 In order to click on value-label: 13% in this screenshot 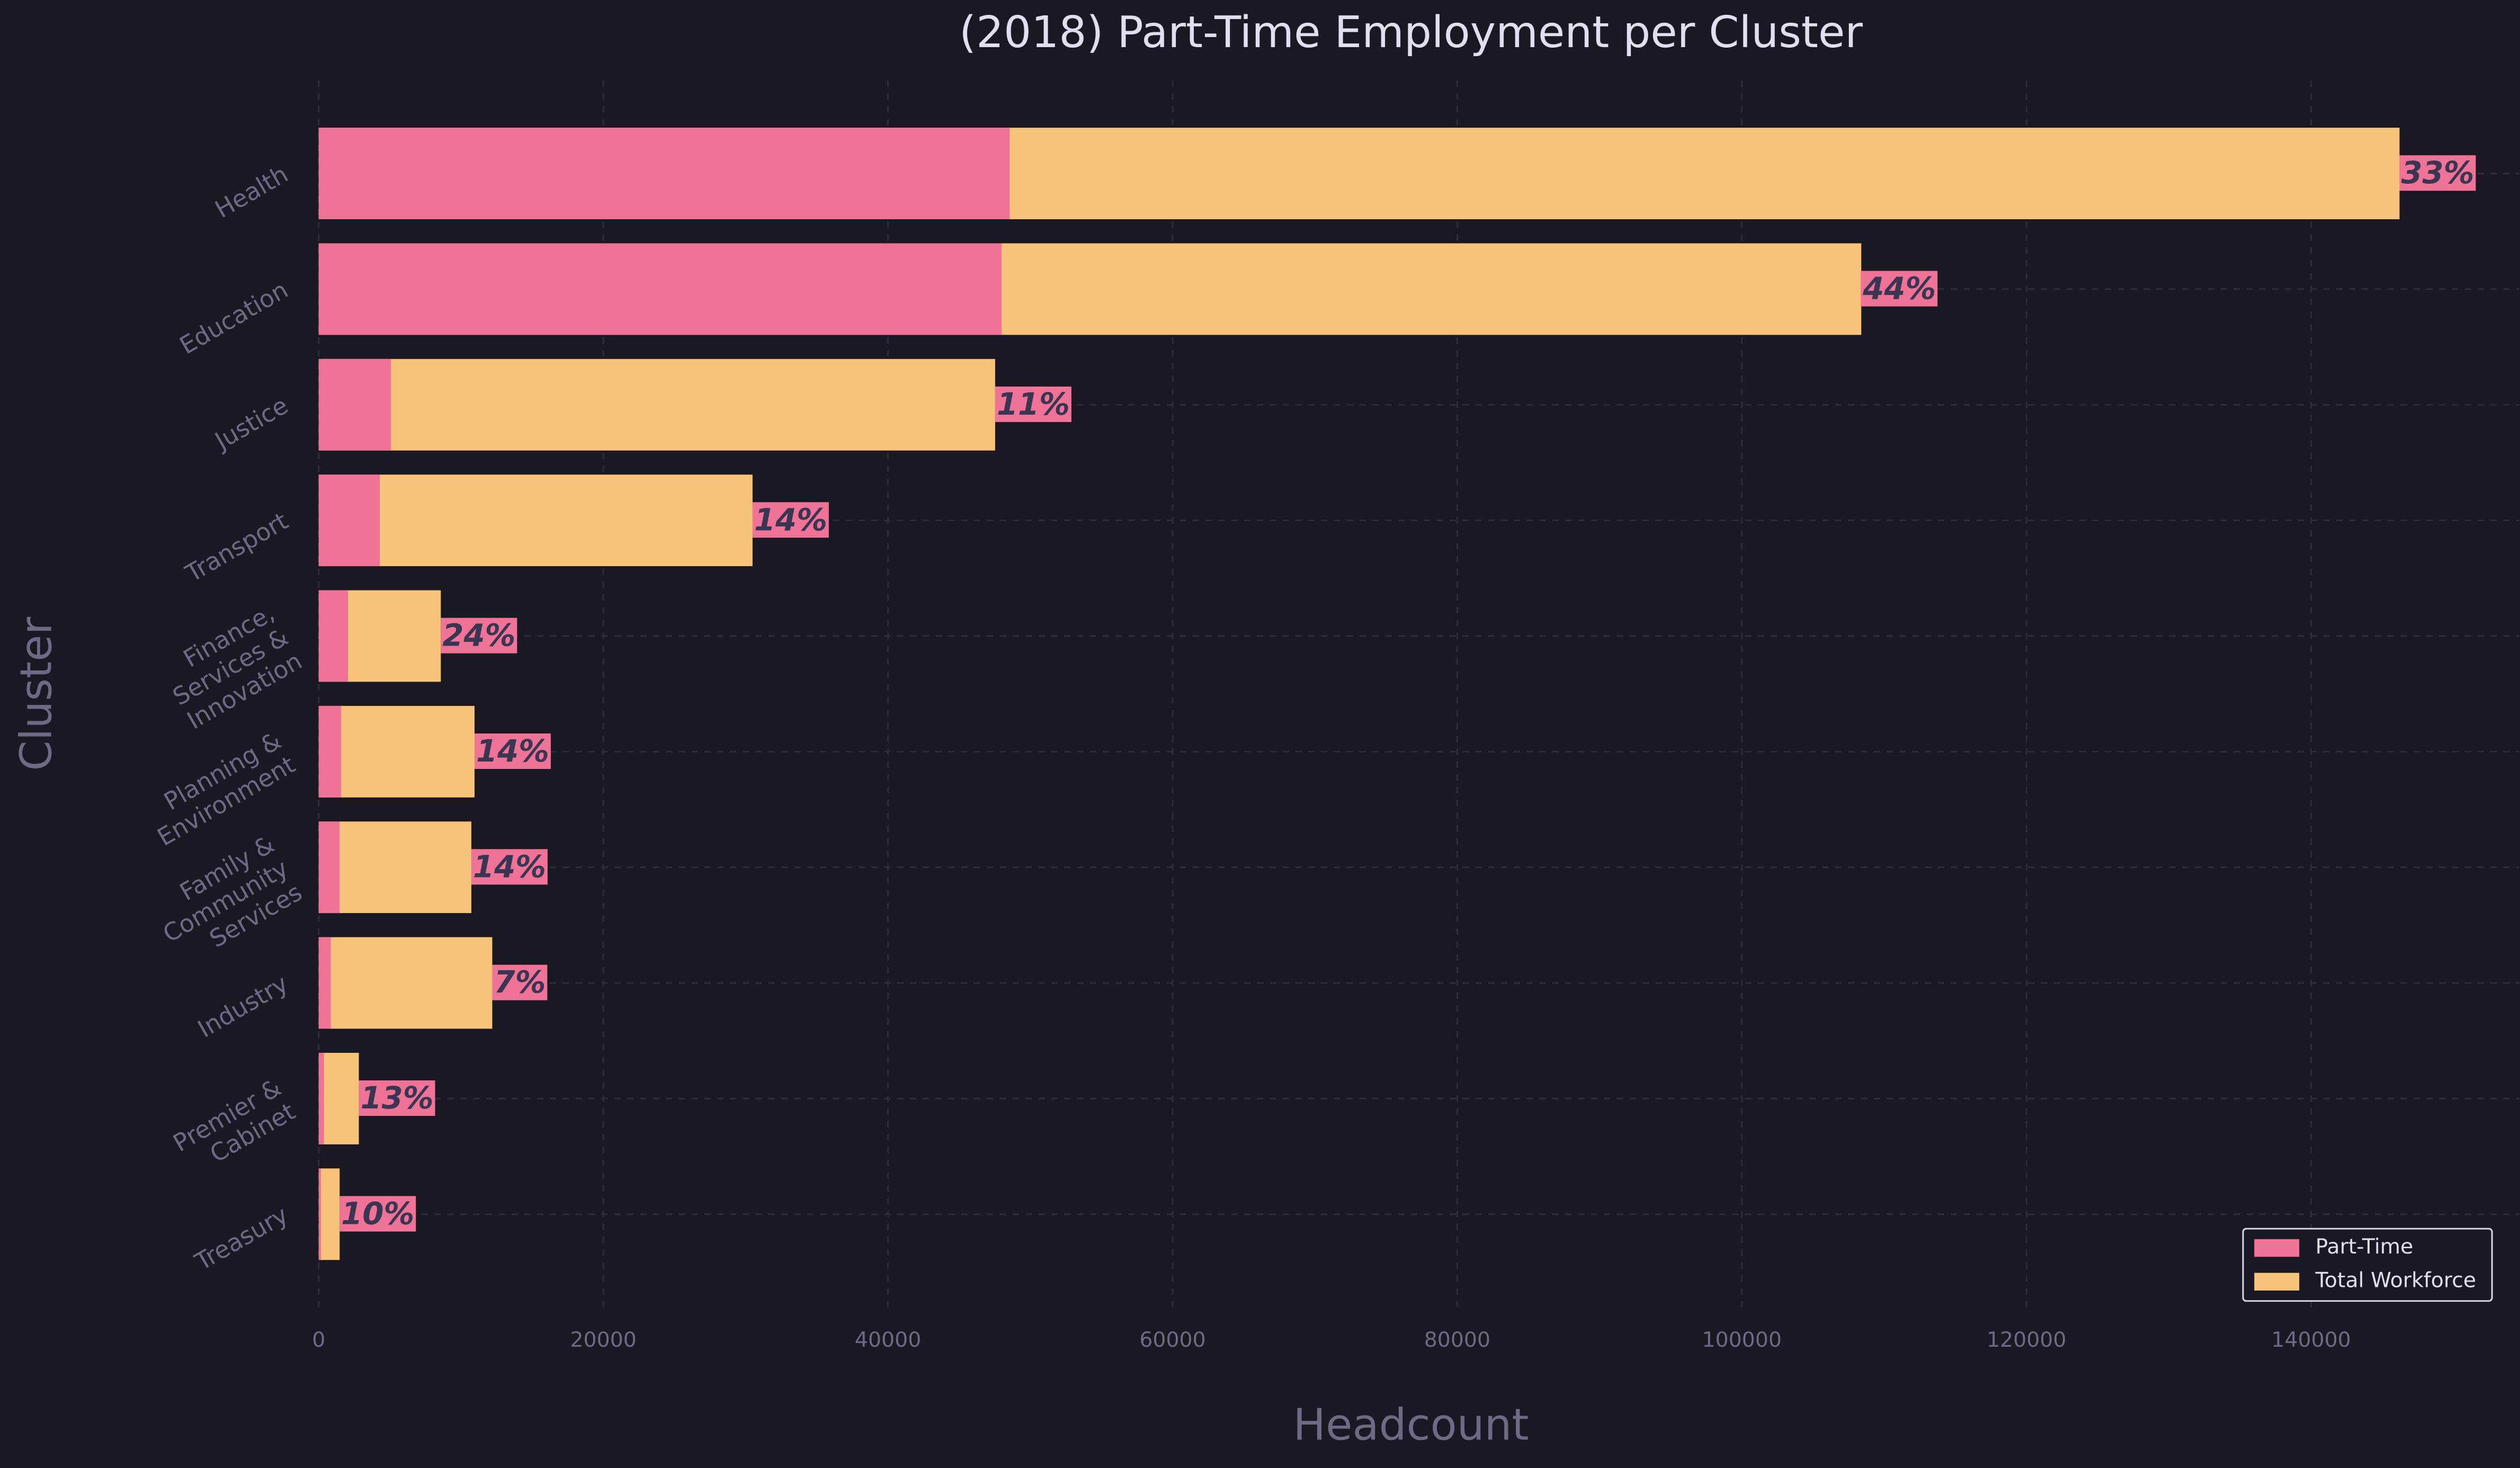, I will do `click(397, 1098)`.